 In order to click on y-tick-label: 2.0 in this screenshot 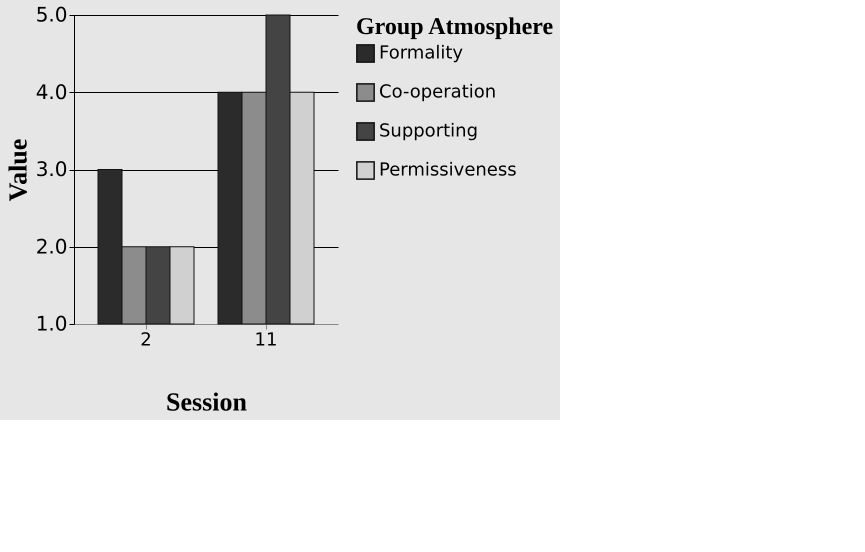, I will do `click(52, 246)`.